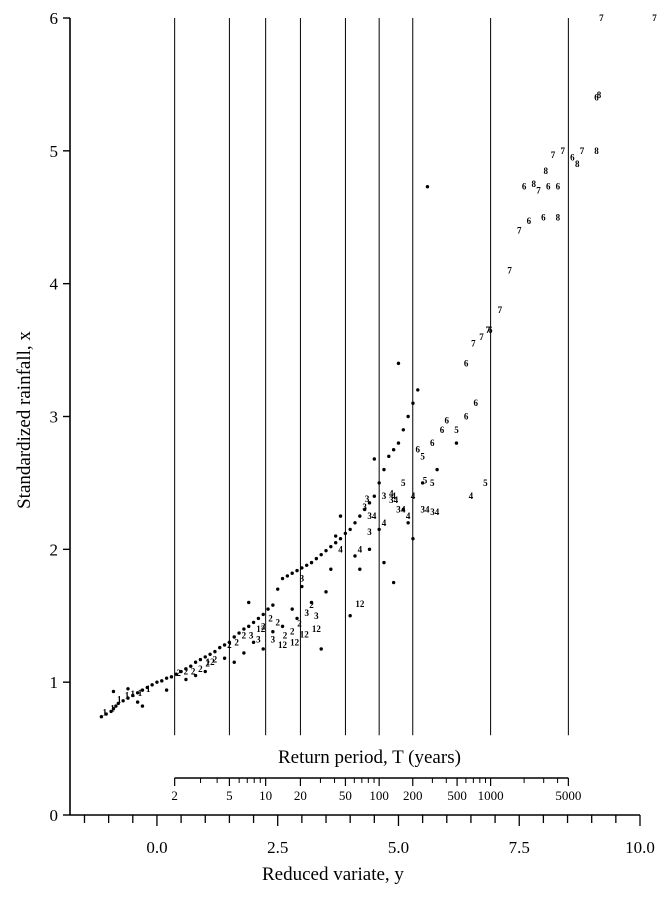 Image resolution: width=664 pixels, height=897 pixels. I want to click on y-tick-label: 6, so click(54, 18).